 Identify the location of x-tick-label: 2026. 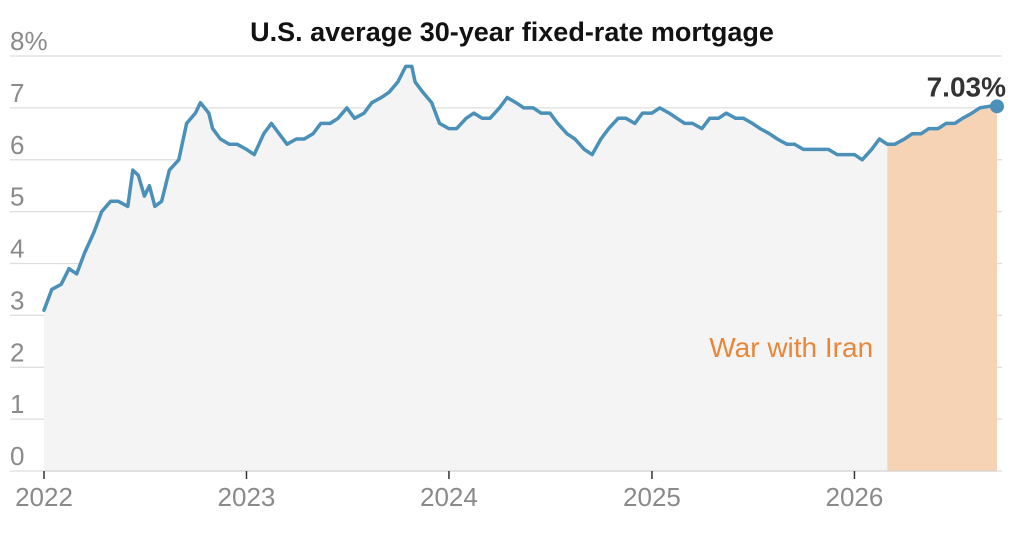
(855, 497).